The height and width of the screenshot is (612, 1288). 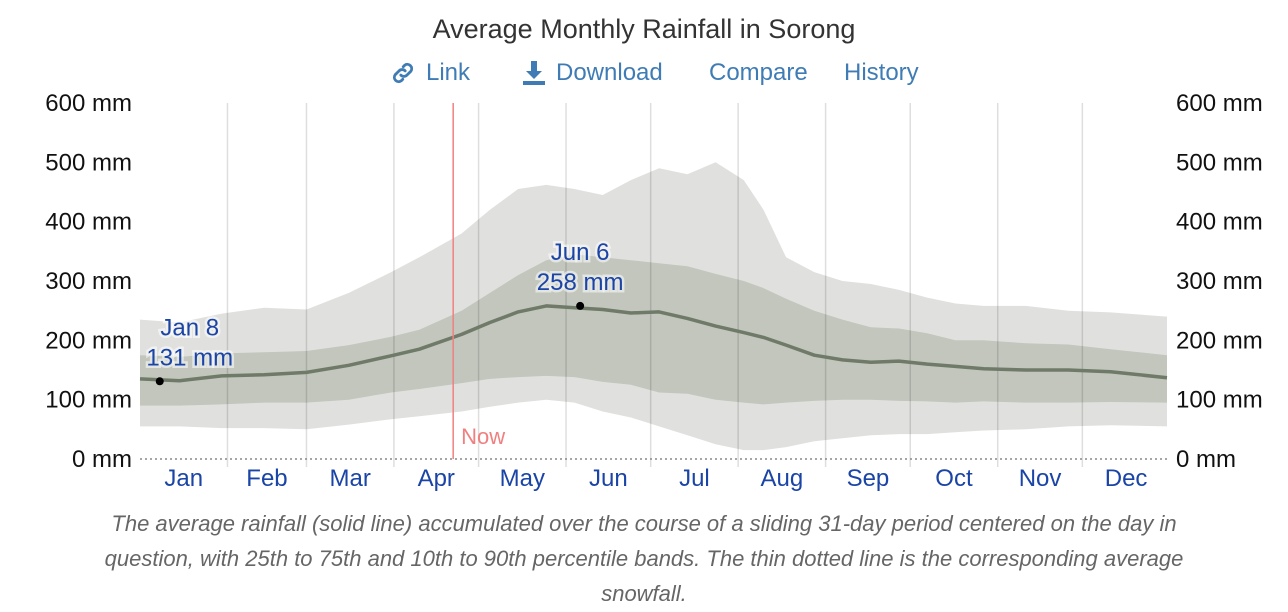 What do you see at coordinates (1219, 162) in the screenshot?
I see `y-tick-label-right: 500 mm` at bounding box center [1219, 162].